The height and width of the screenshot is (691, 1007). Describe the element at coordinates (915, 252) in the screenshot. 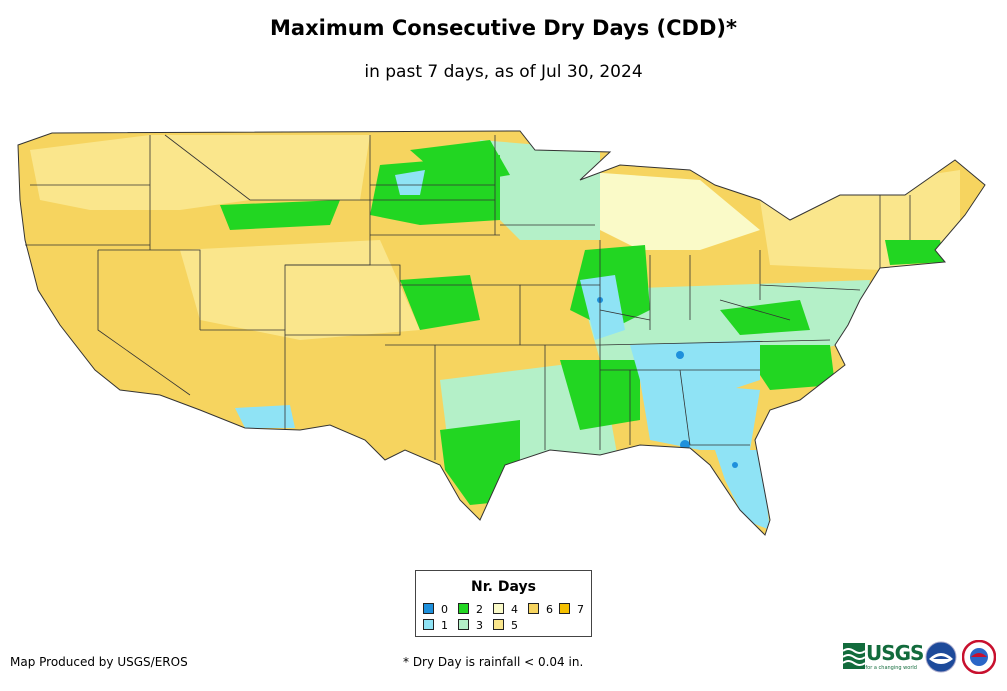

I see `region-massachusetts-2days` at that location.